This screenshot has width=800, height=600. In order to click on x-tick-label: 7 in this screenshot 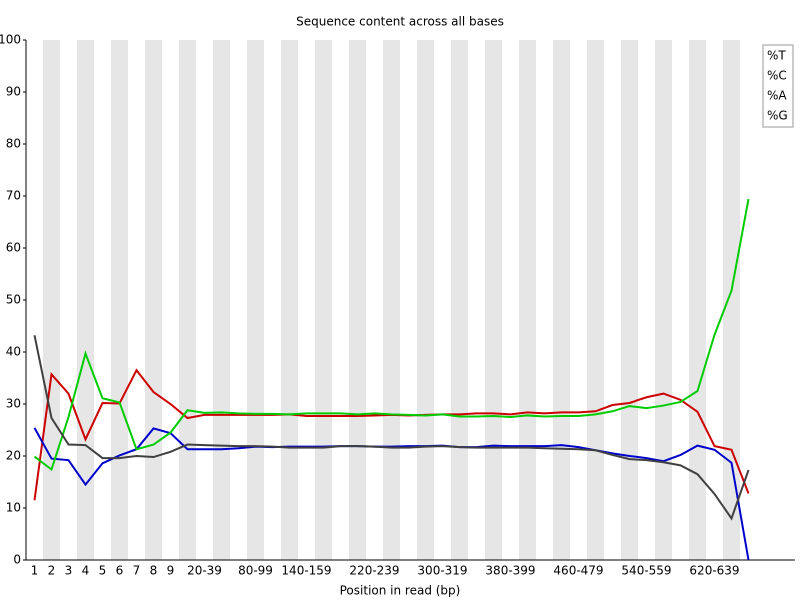, I will do `click(137, 571)`.